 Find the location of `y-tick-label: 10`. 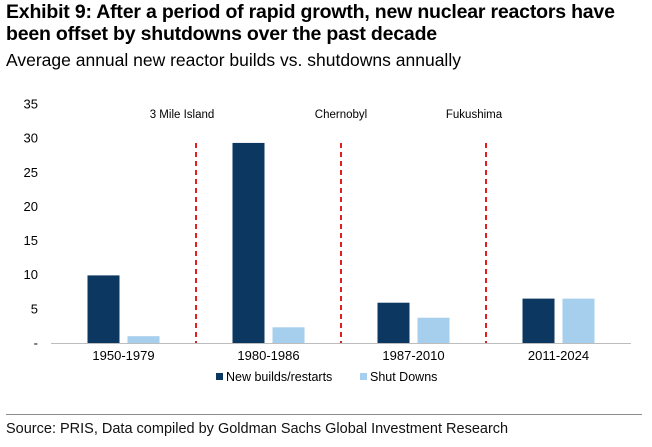

y-tick-label: 10 is located at coordinates (31, 274).